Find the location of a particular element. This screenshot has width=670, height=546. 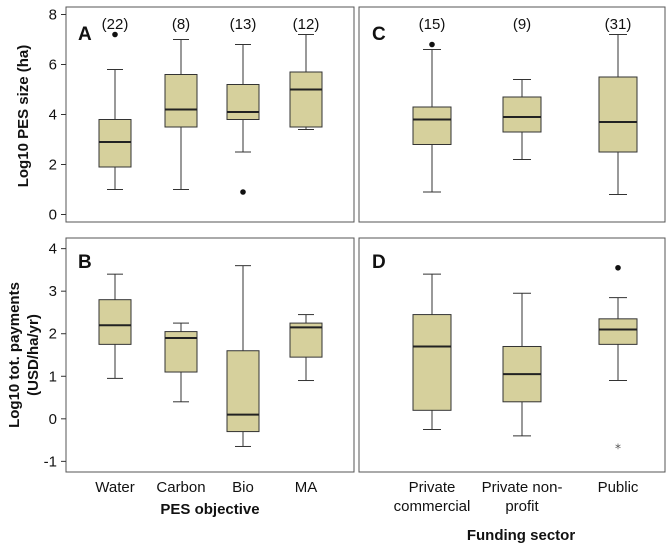

y-tick-label-b-3: 3 is located at coordinates (53, 291).